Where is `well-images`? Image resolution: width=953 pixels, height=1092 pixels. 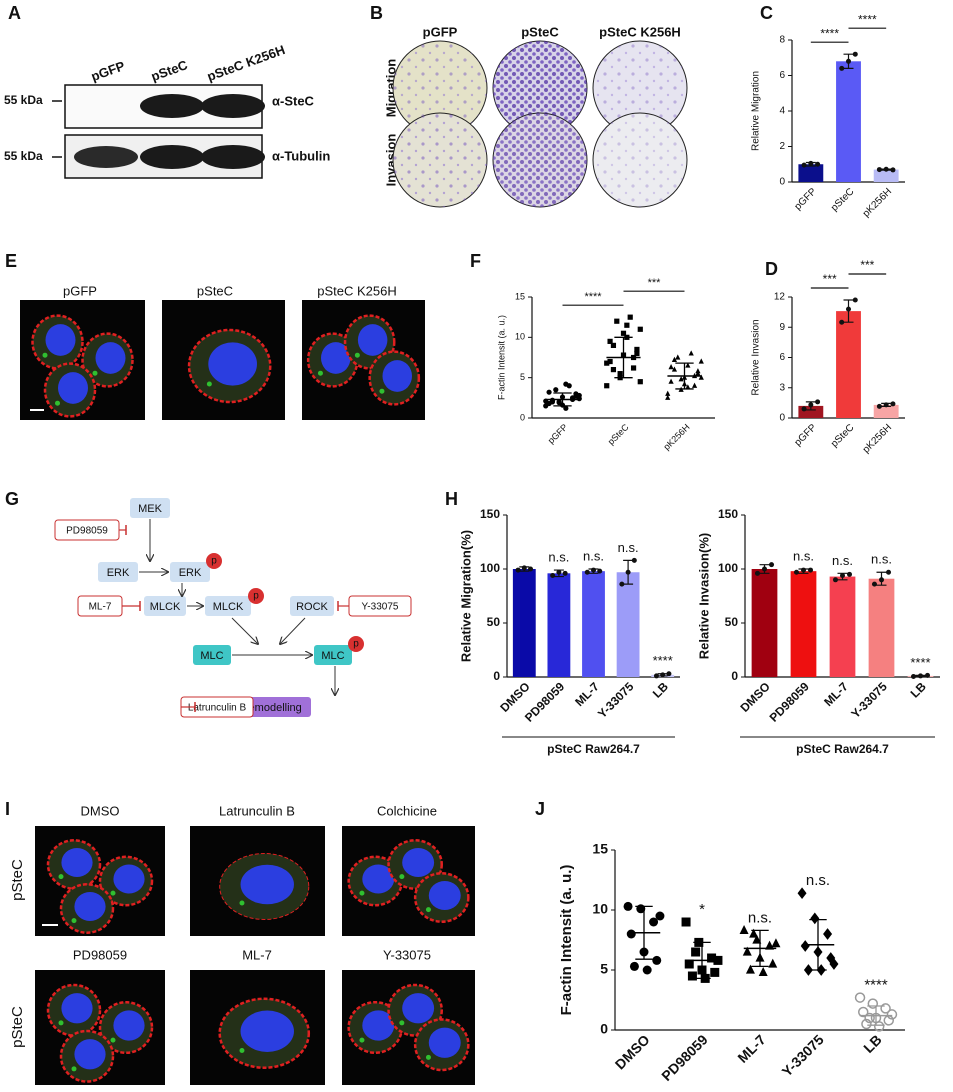 well-images is located at coordinates (540, 124).